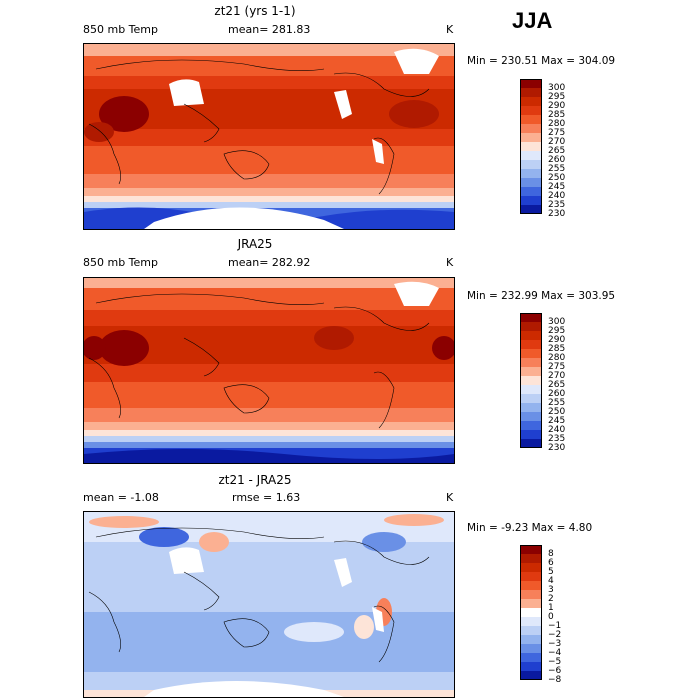 The height and width of the screenshot is (700, 700). Describe the element at coordinates (450, 262) in the screenshot. I see `panel2-units: K` at that location.